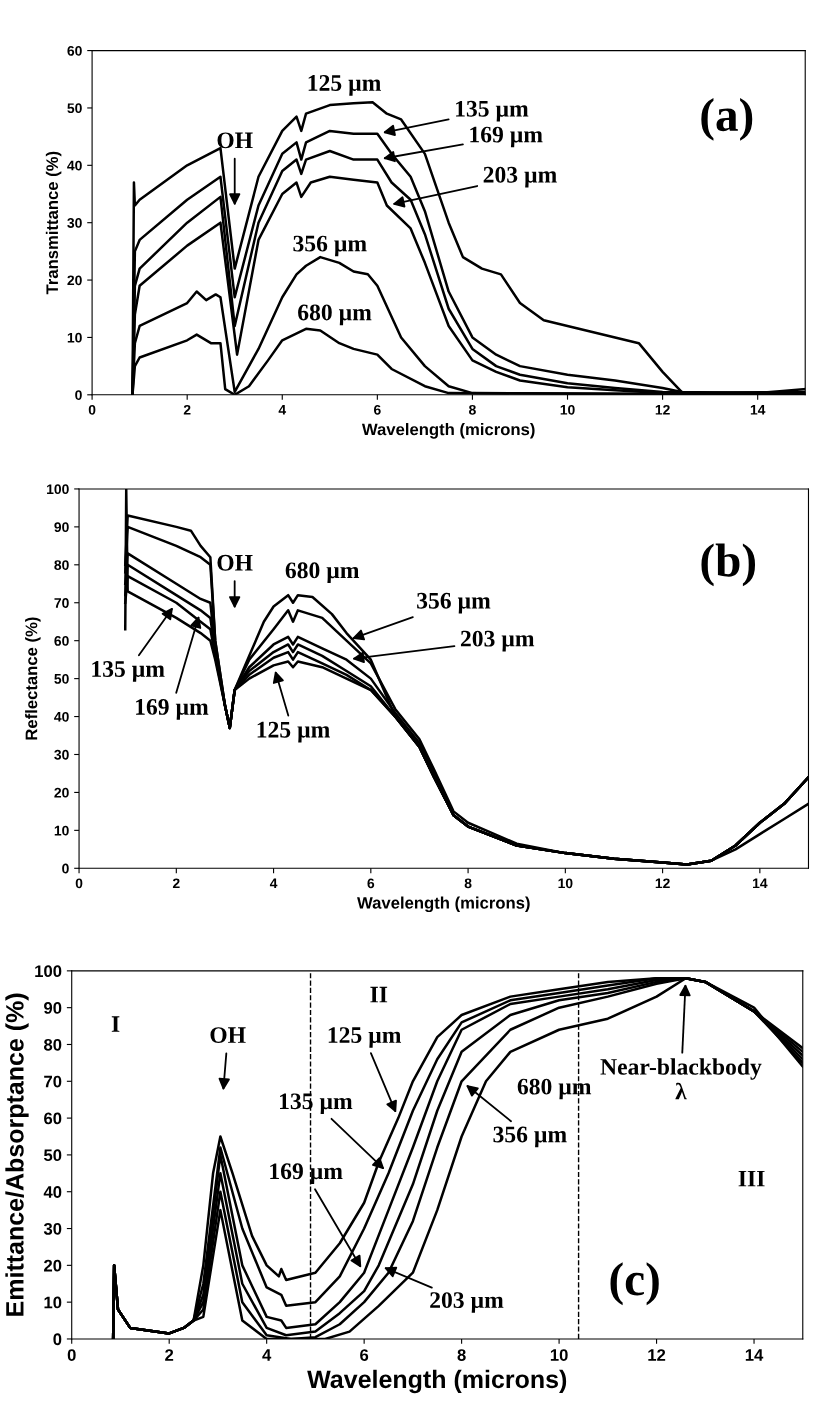  Describe the element at coordinates (634, 1284) in the screenshot. I see `annotation: (c)` at that location.